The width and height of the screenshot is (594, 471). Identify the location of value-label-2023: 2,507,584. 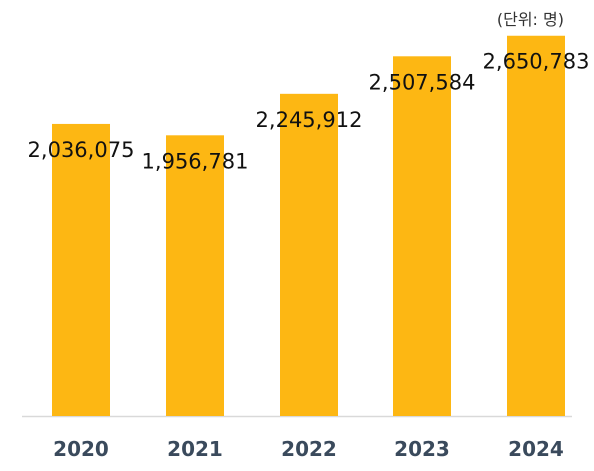
(422, 82).